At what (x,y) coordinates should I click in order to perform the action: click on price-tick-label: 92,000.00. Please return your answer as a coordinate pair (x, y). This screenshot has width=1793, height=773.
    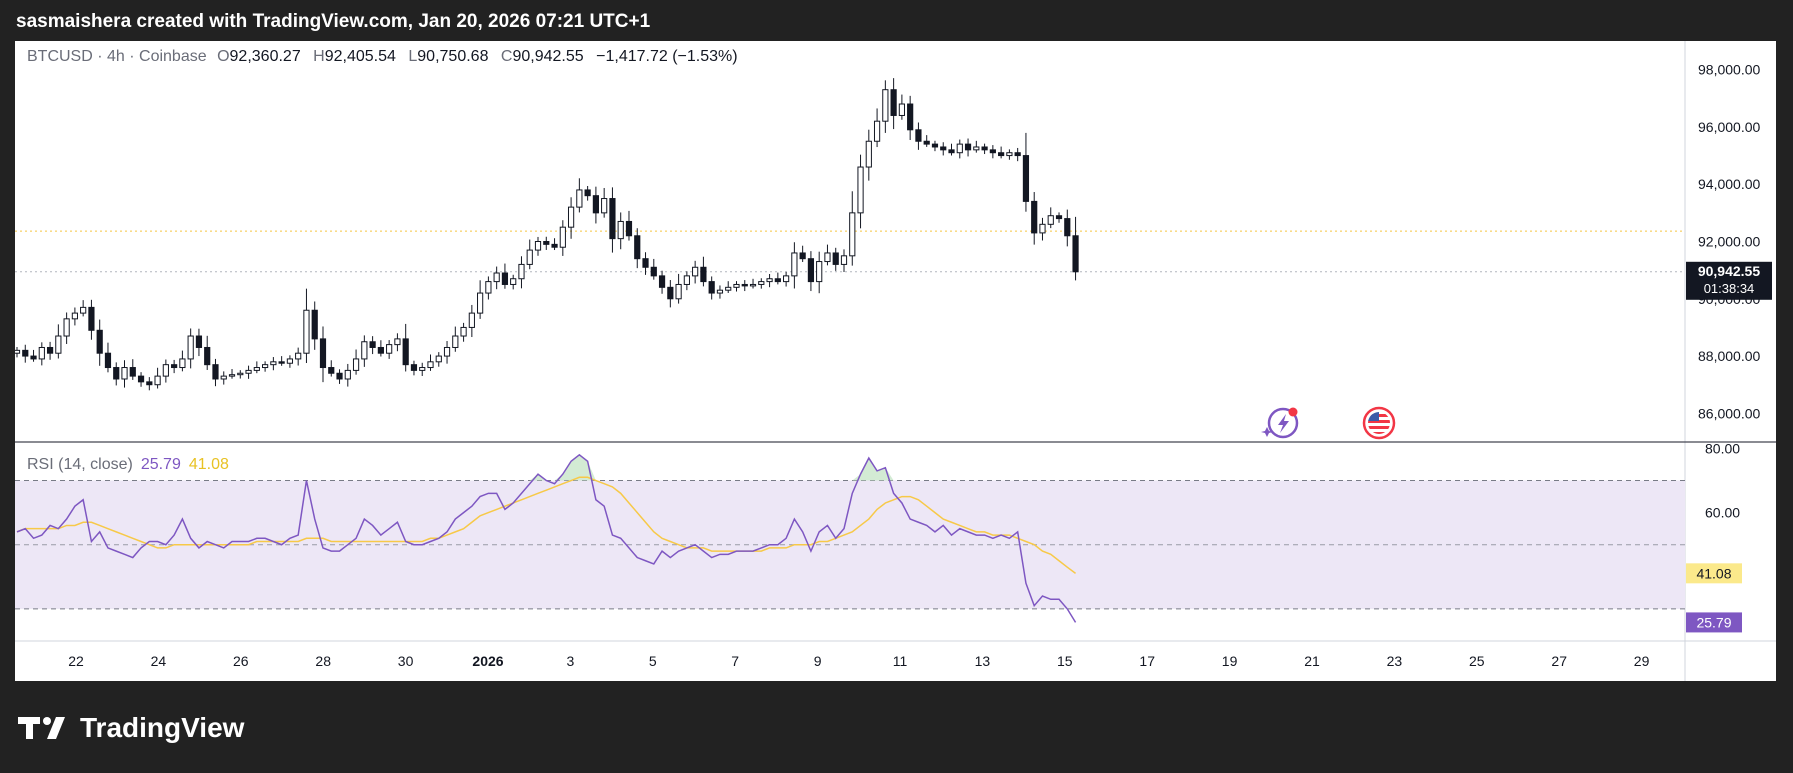
    Looking at the image, I should click on (1729, 242).